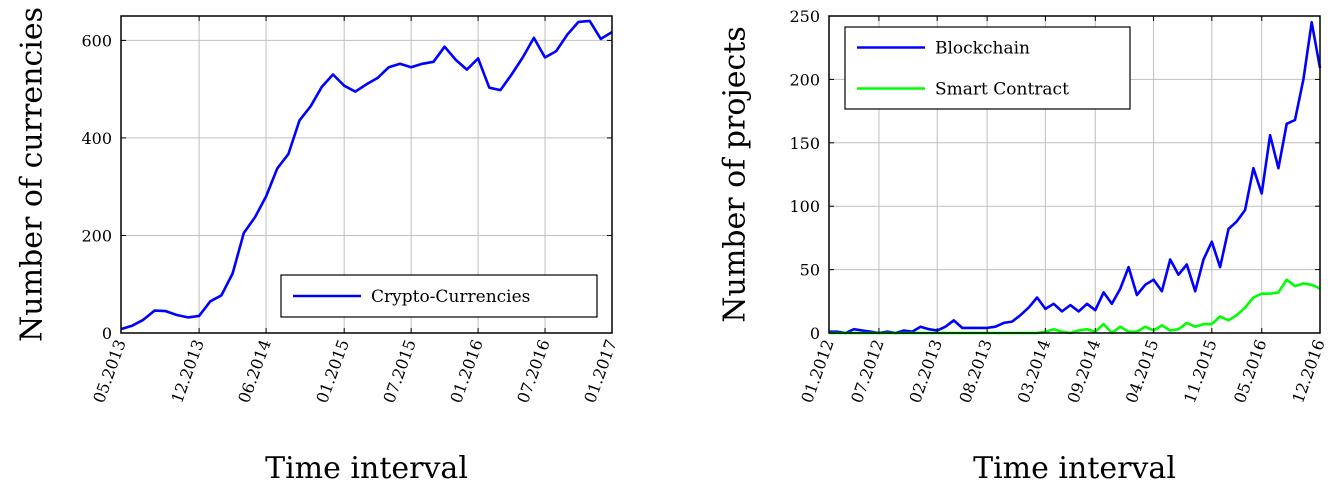 The image size is (1328, 485). I want to click on x-tick-label: 02.2013, so click(925, 371).